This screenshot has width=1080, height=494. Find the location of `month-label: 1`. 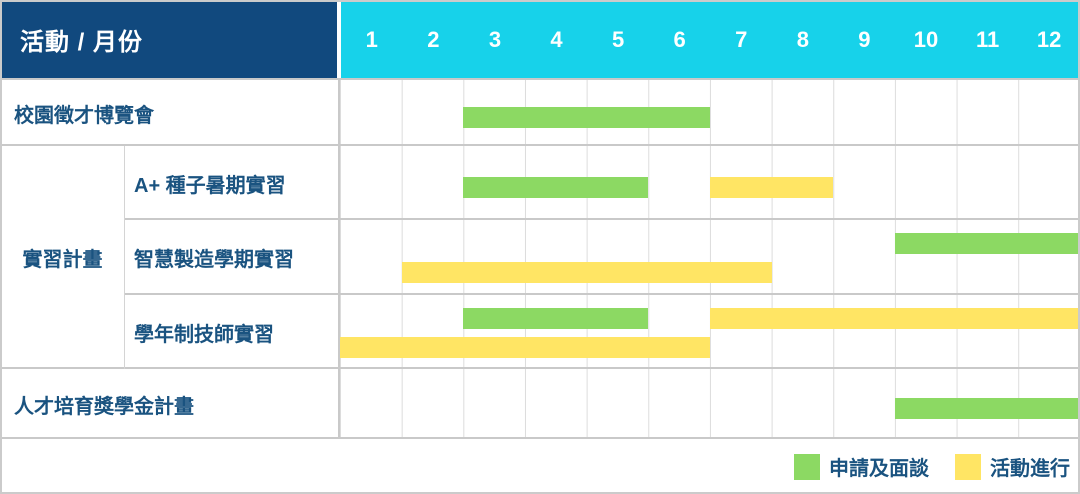

month-label: 1 is located at coordinates (371, 39).